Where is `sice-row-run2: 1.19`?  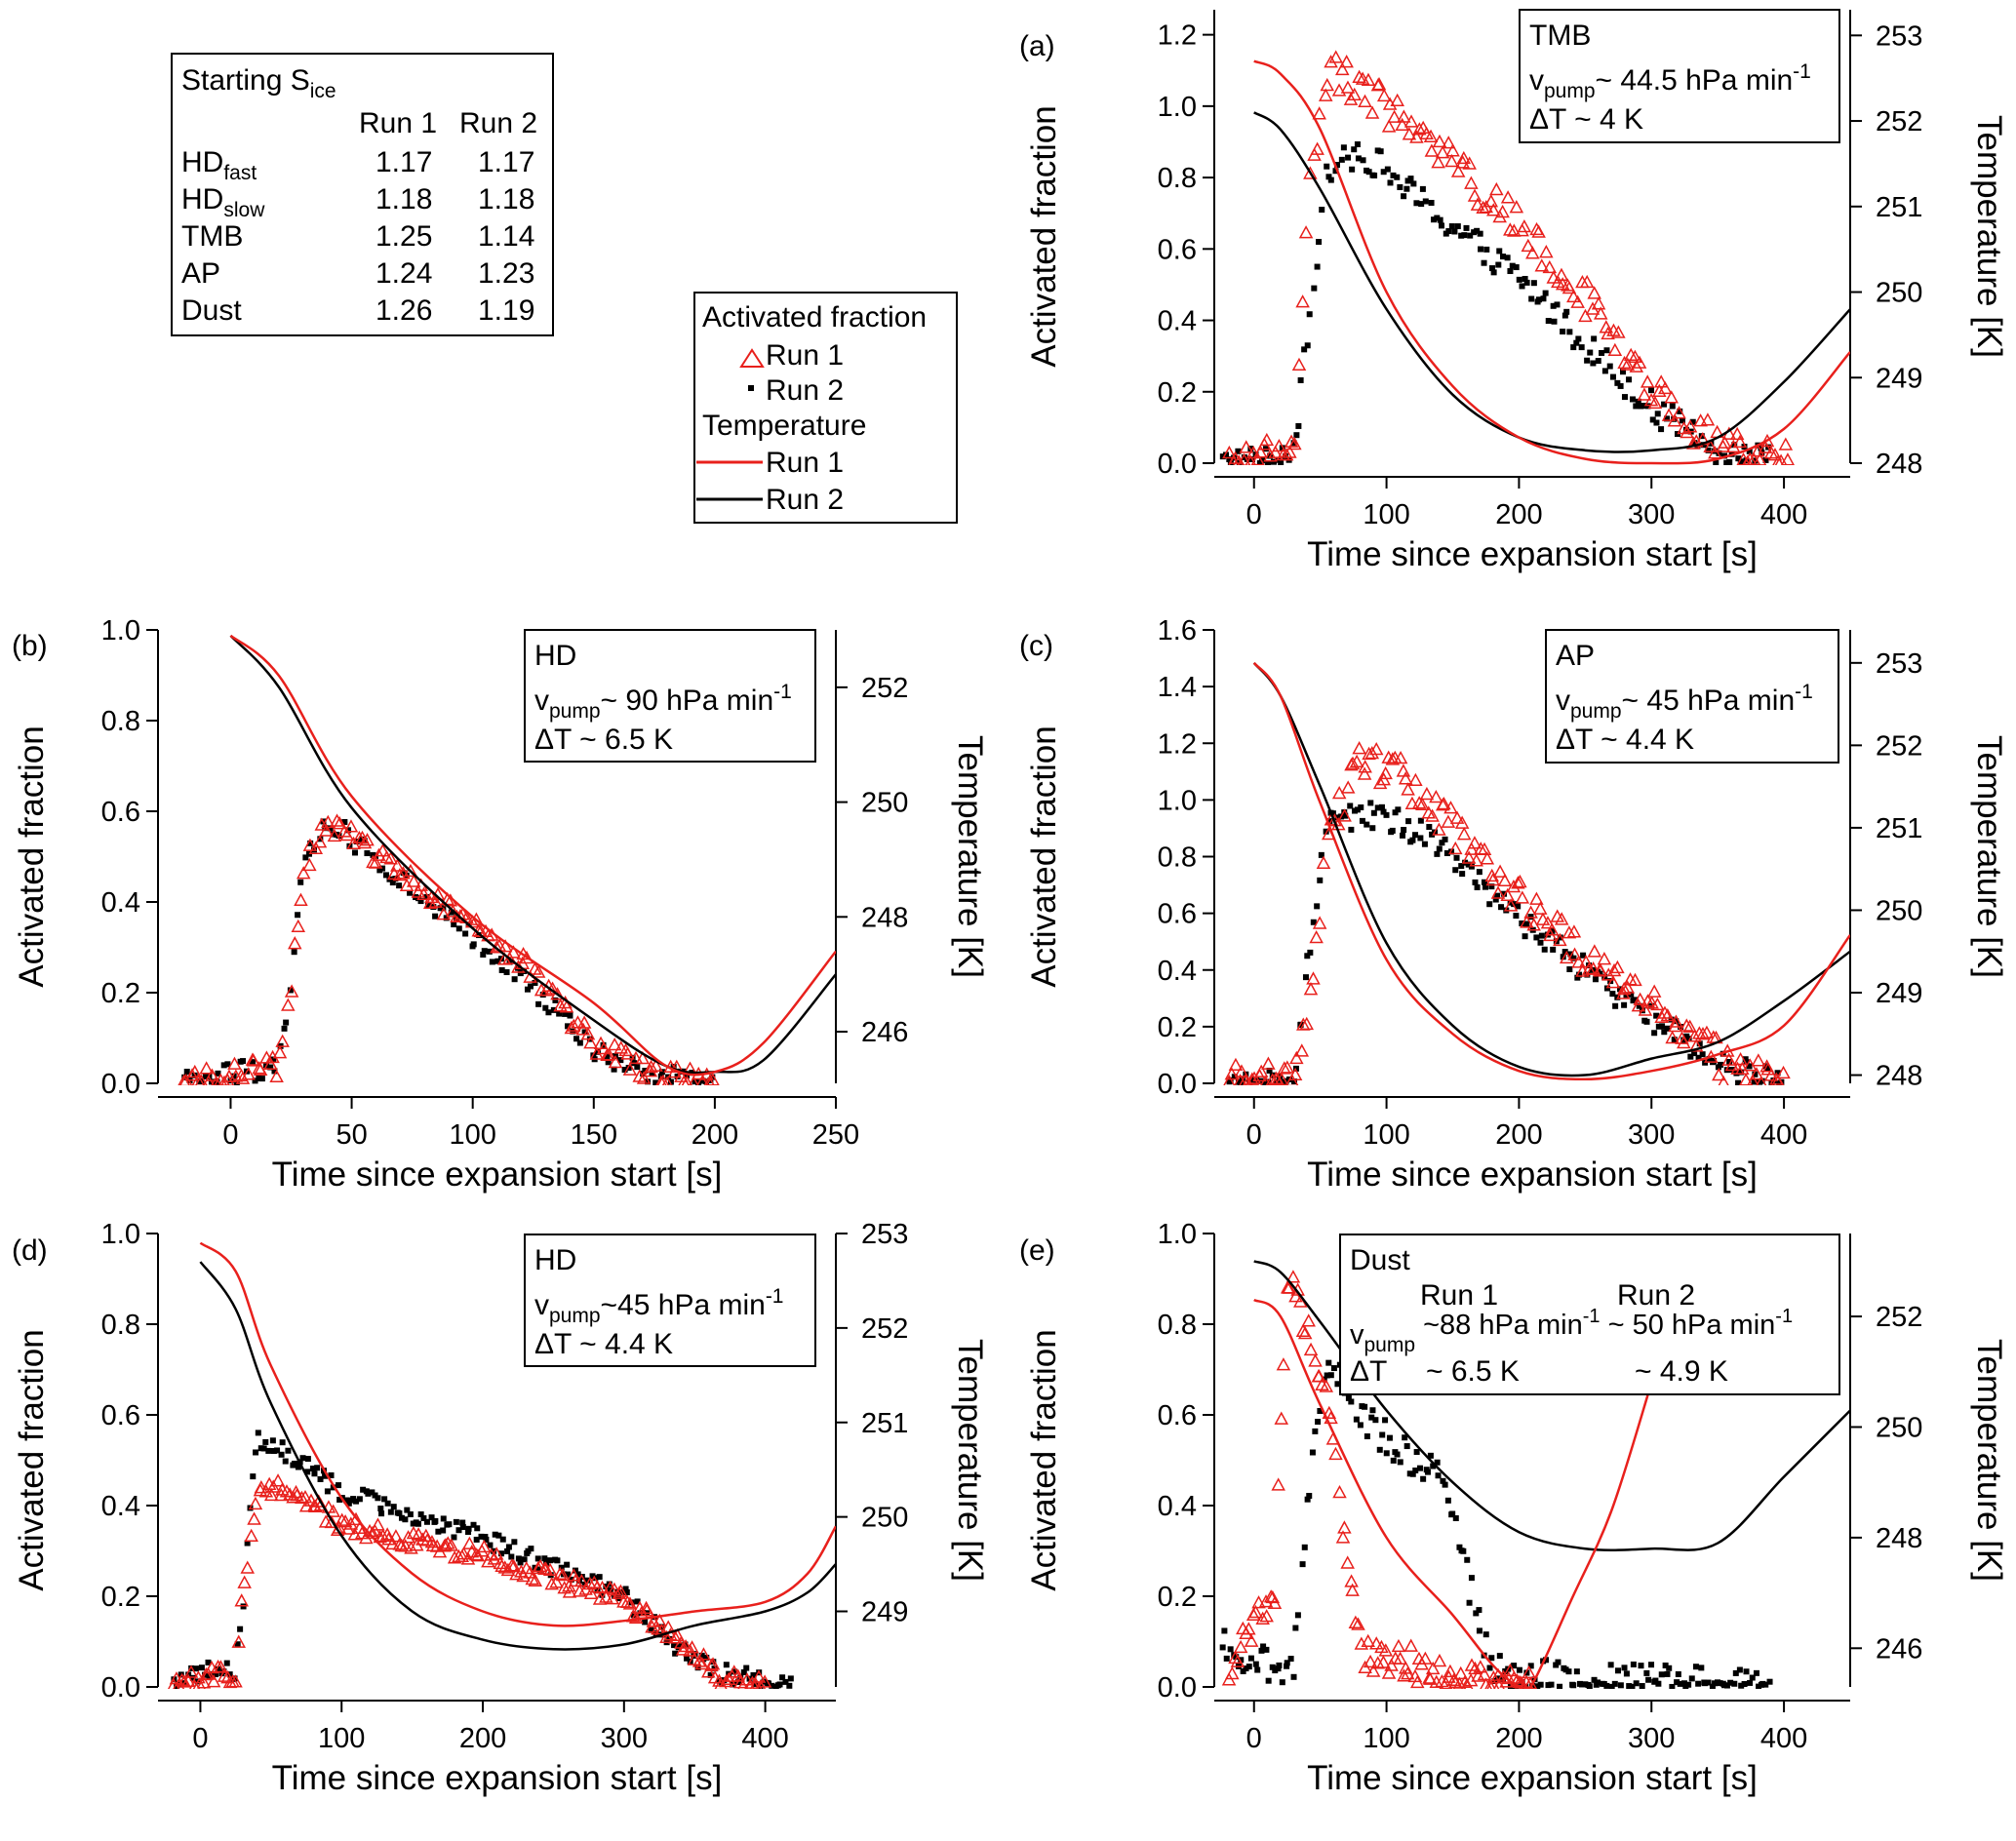 sice-row-run2: 1.19 is located at coordinates (506, 310).